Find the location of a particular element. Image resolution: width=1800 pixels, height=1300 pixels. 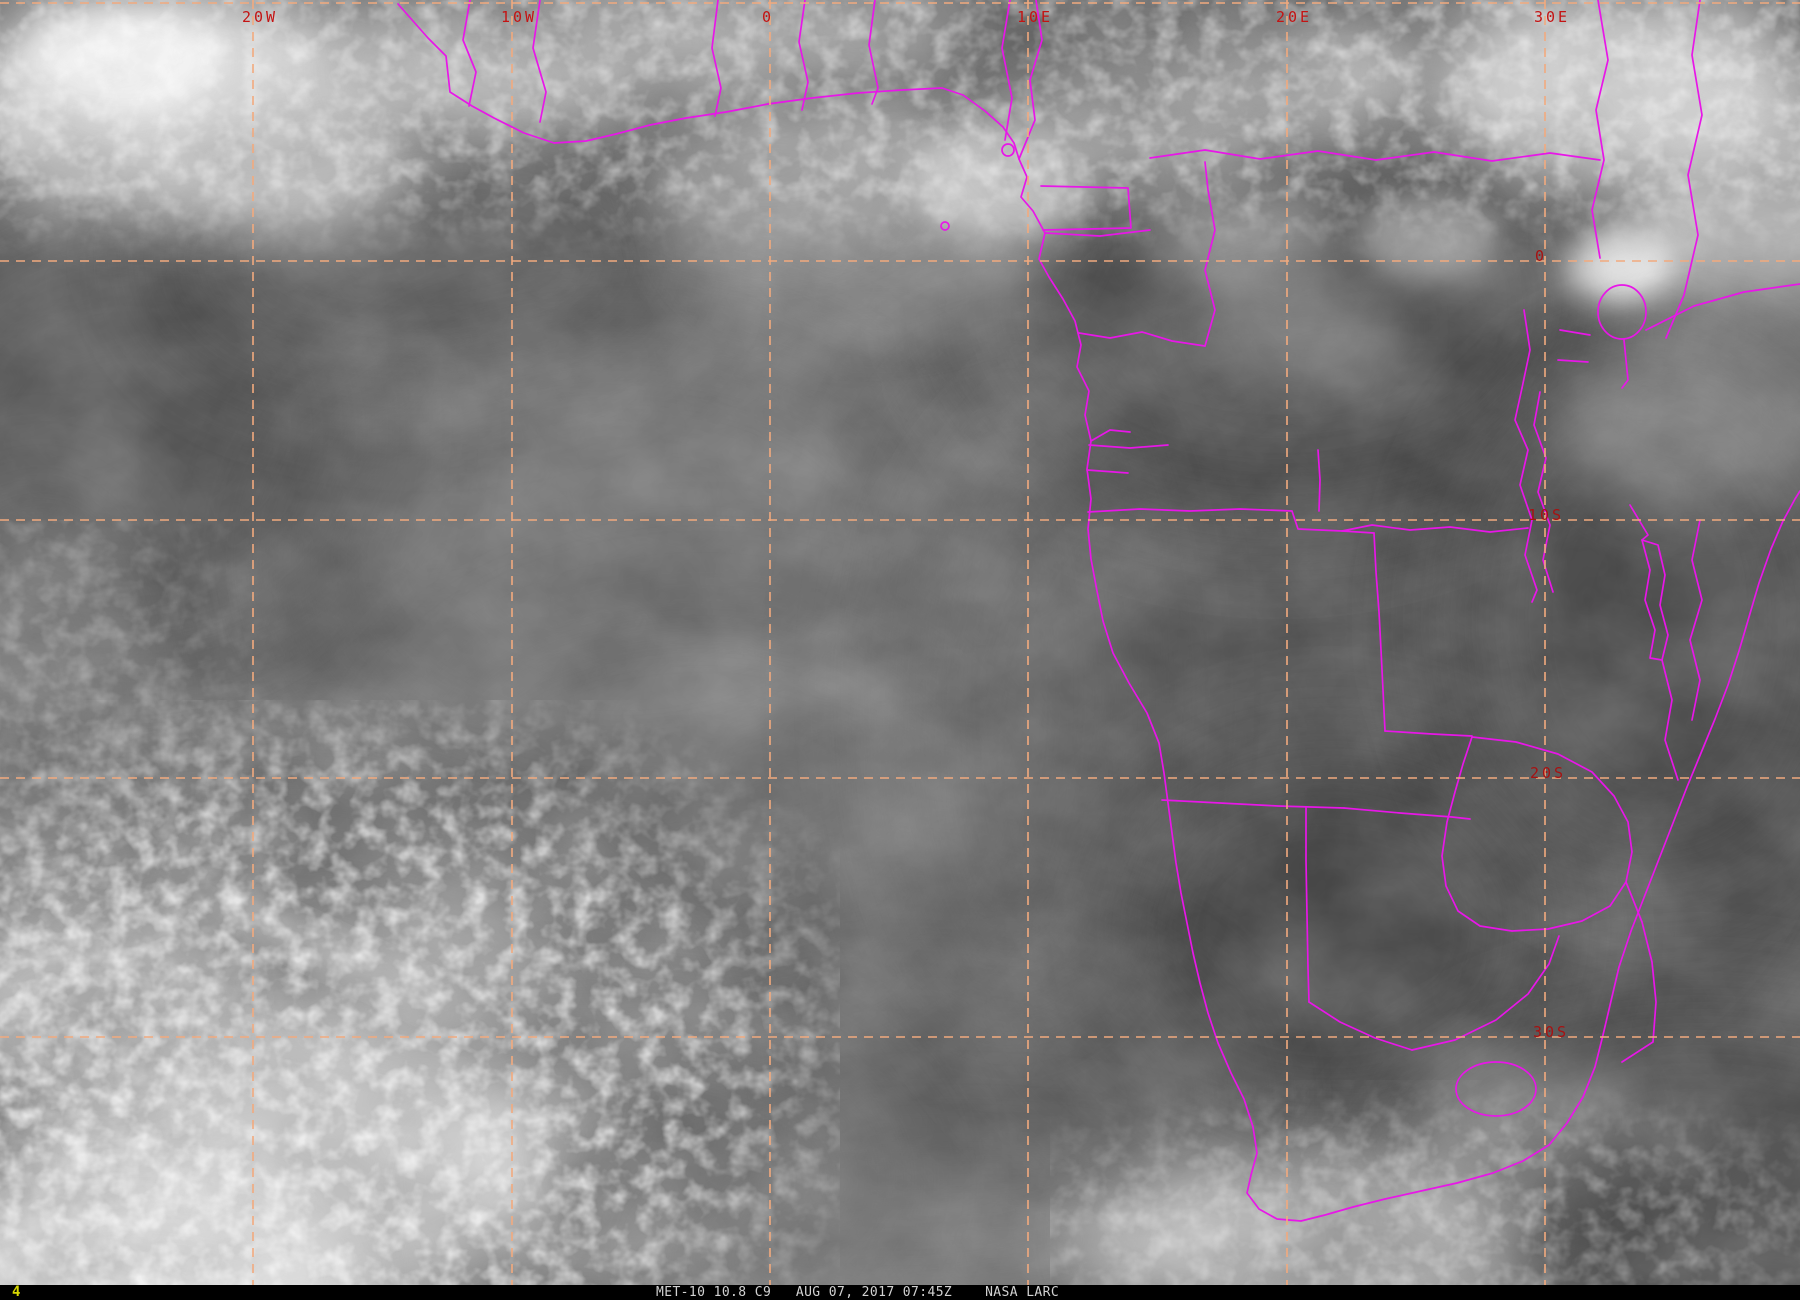

latitude-label-20s: 20S is located at coordinates (1548, 773).